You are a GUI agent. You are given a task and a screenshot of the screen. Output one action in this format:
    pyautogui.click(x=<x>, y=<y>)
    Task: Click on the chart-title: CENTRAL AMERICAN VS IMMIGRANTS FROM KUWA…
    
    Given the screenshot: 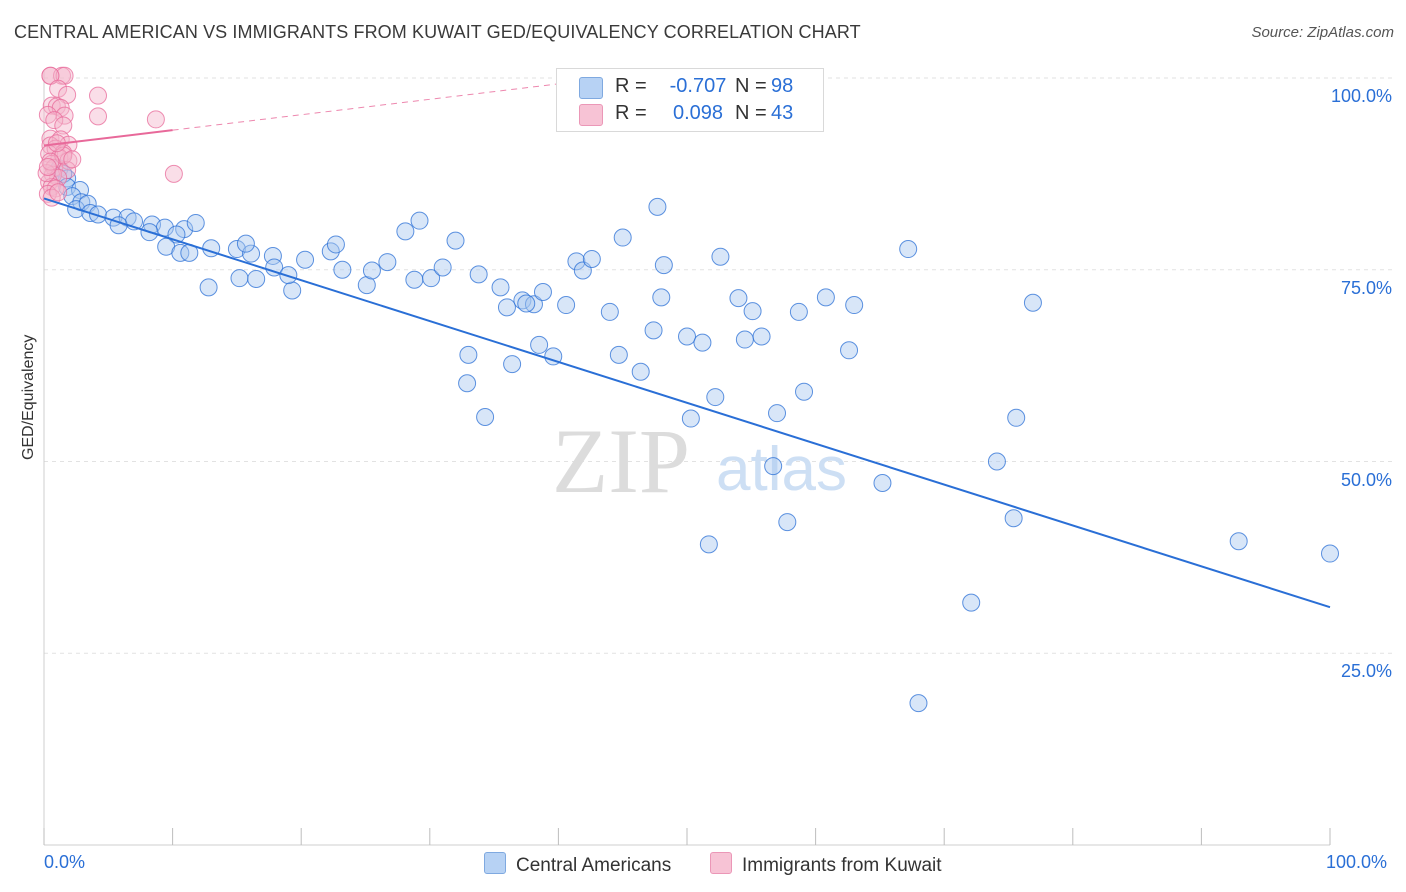 What is the action you would take?
    pyautogui.click(x=437, y=32)
    